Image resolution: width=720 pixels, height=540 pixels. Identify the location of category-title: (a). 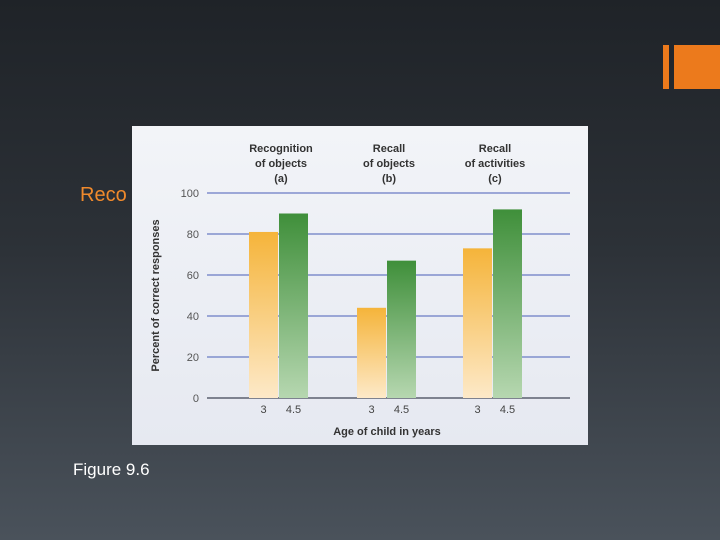
(281, 179).